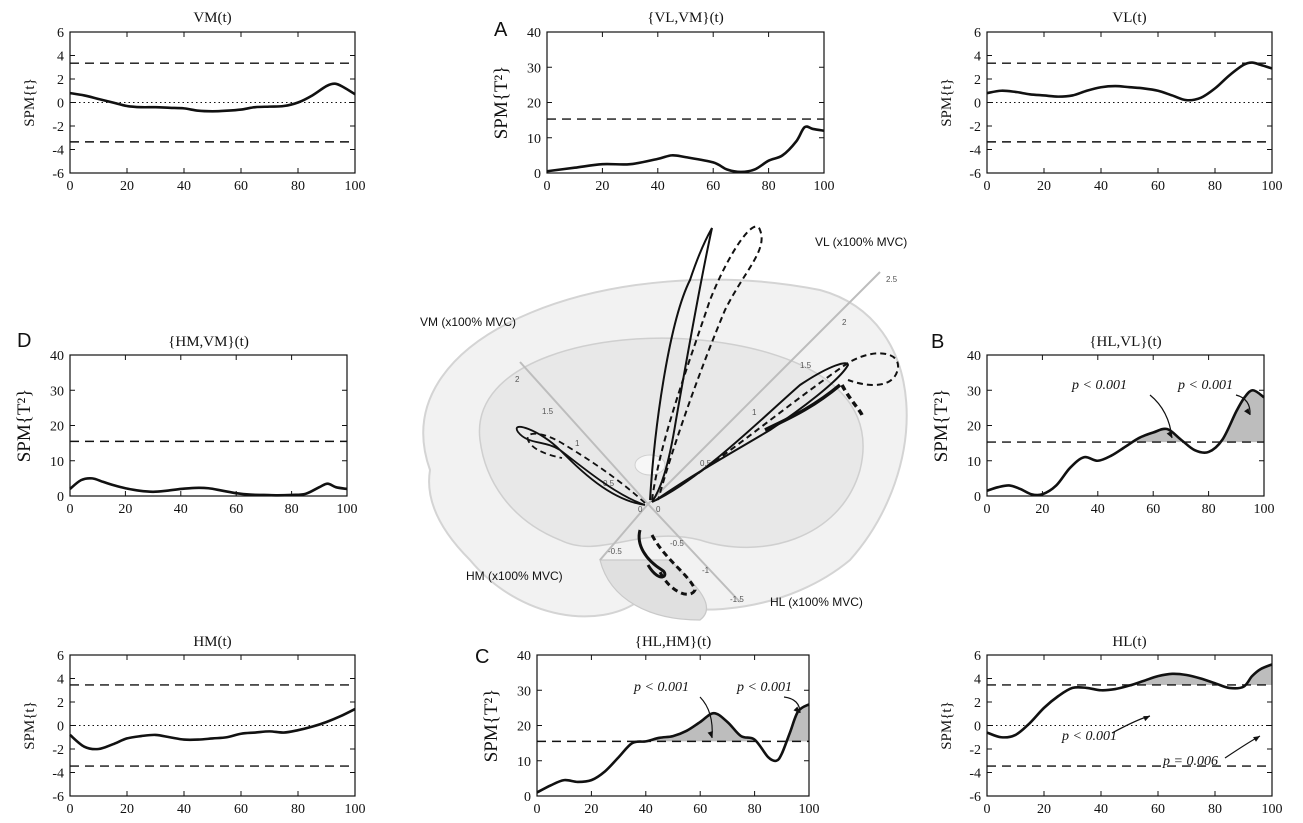  Describe the element at coordinates (501, 30) in the screenshot. I see `panel-letter-a: A` at that location.